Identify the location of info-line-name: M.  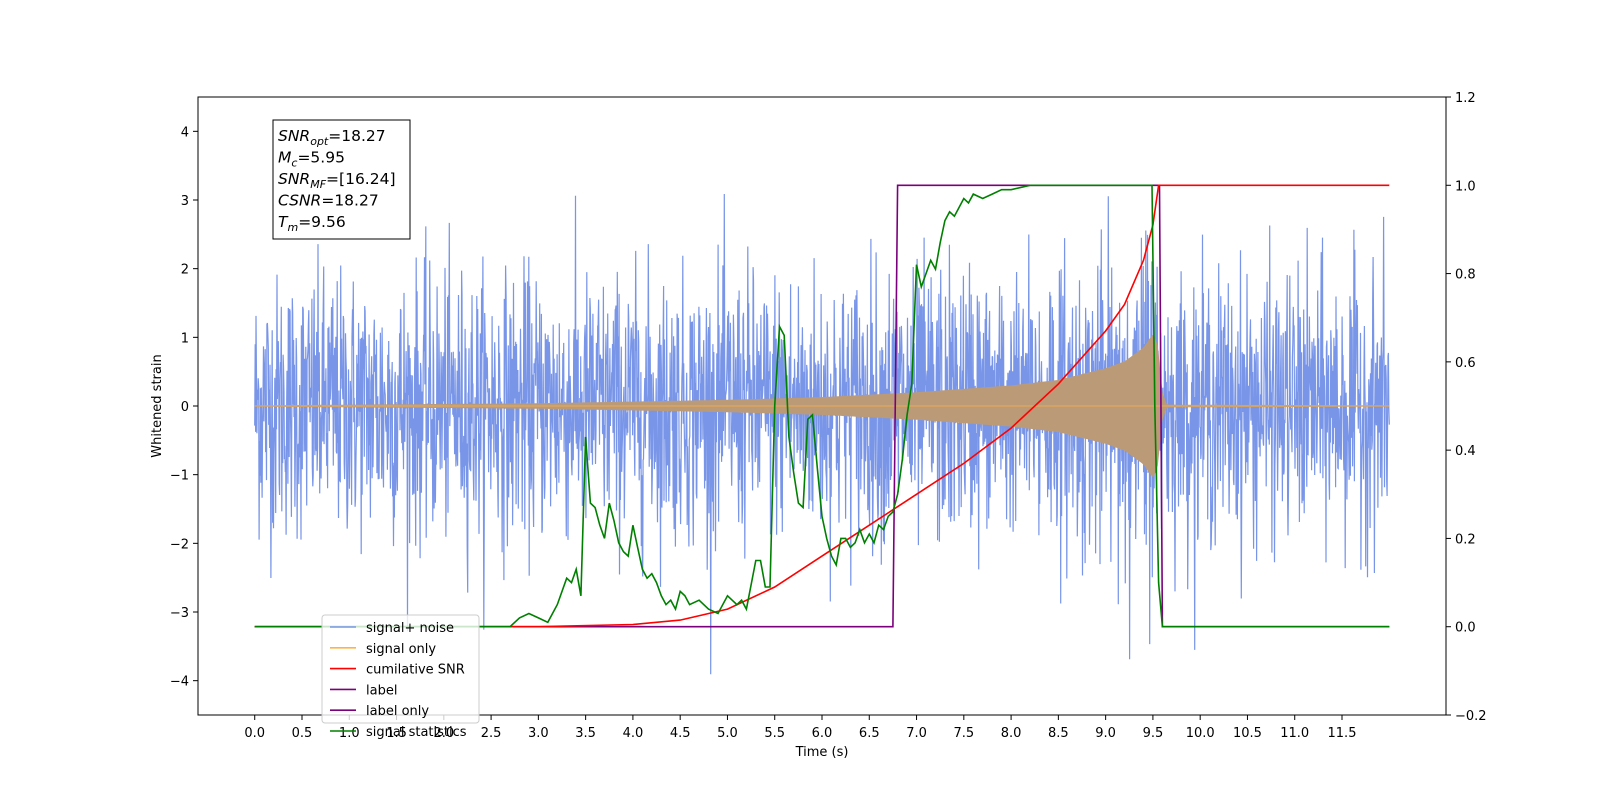
(284, 158).